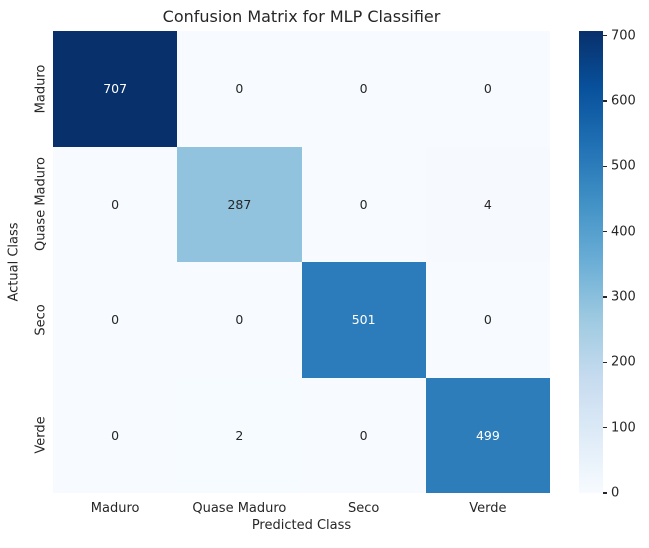 The image size is (649, 548). I want to click on y-tick-label-Verde: Verde, so click(41, 435).